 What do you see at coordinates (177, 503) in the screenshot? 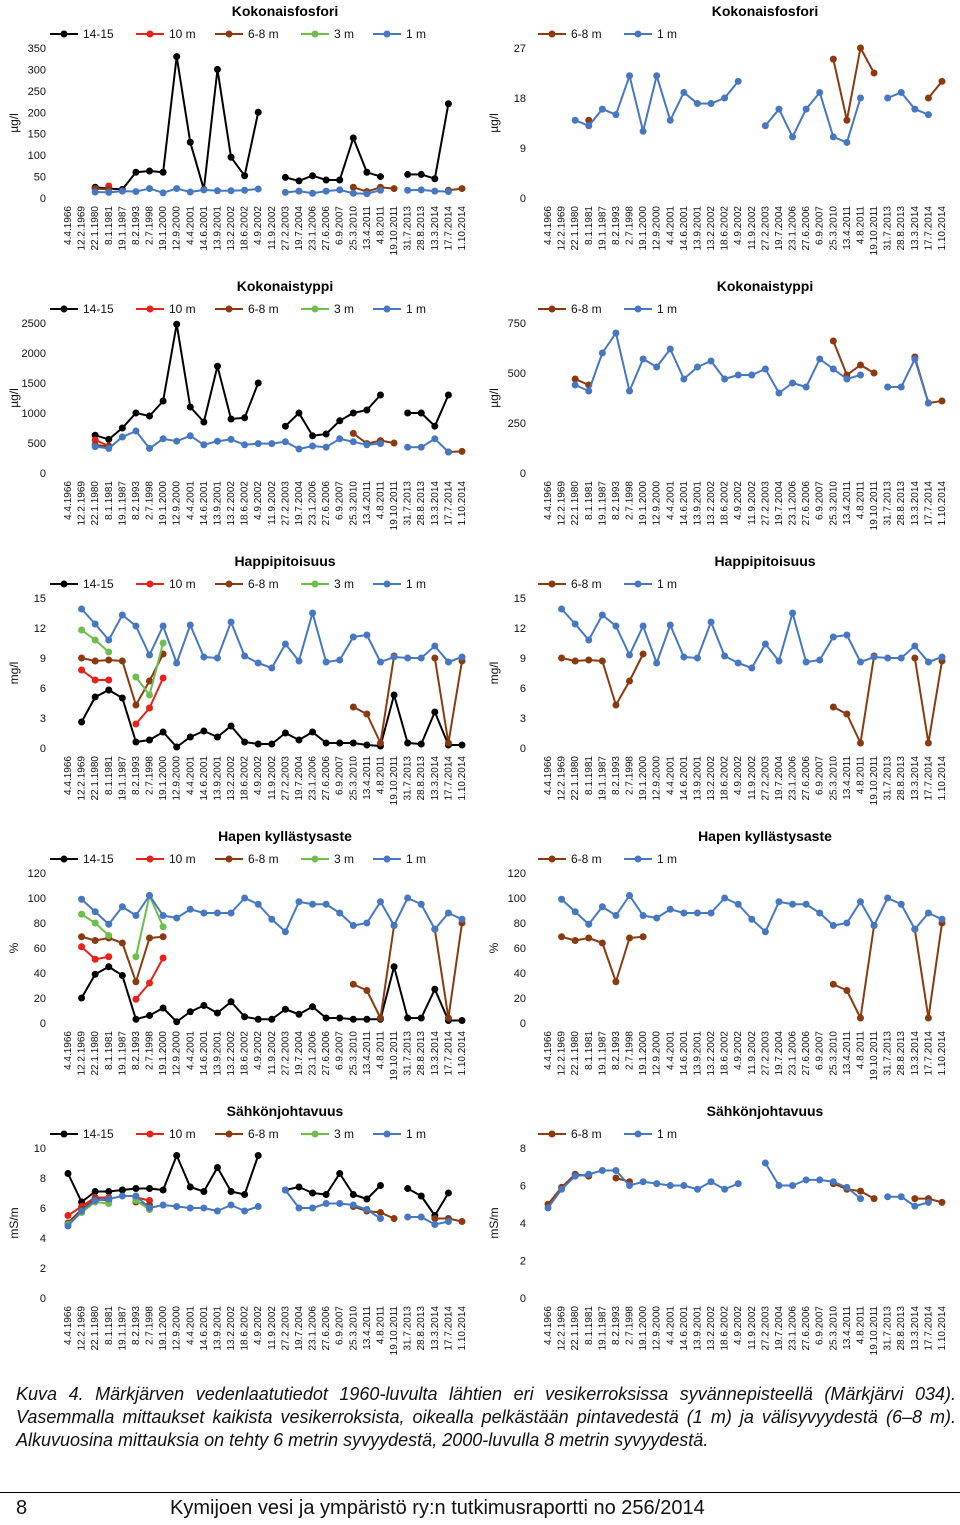
I see `x-tick-label: 12.9.2000` at bounding box center [177, 503].